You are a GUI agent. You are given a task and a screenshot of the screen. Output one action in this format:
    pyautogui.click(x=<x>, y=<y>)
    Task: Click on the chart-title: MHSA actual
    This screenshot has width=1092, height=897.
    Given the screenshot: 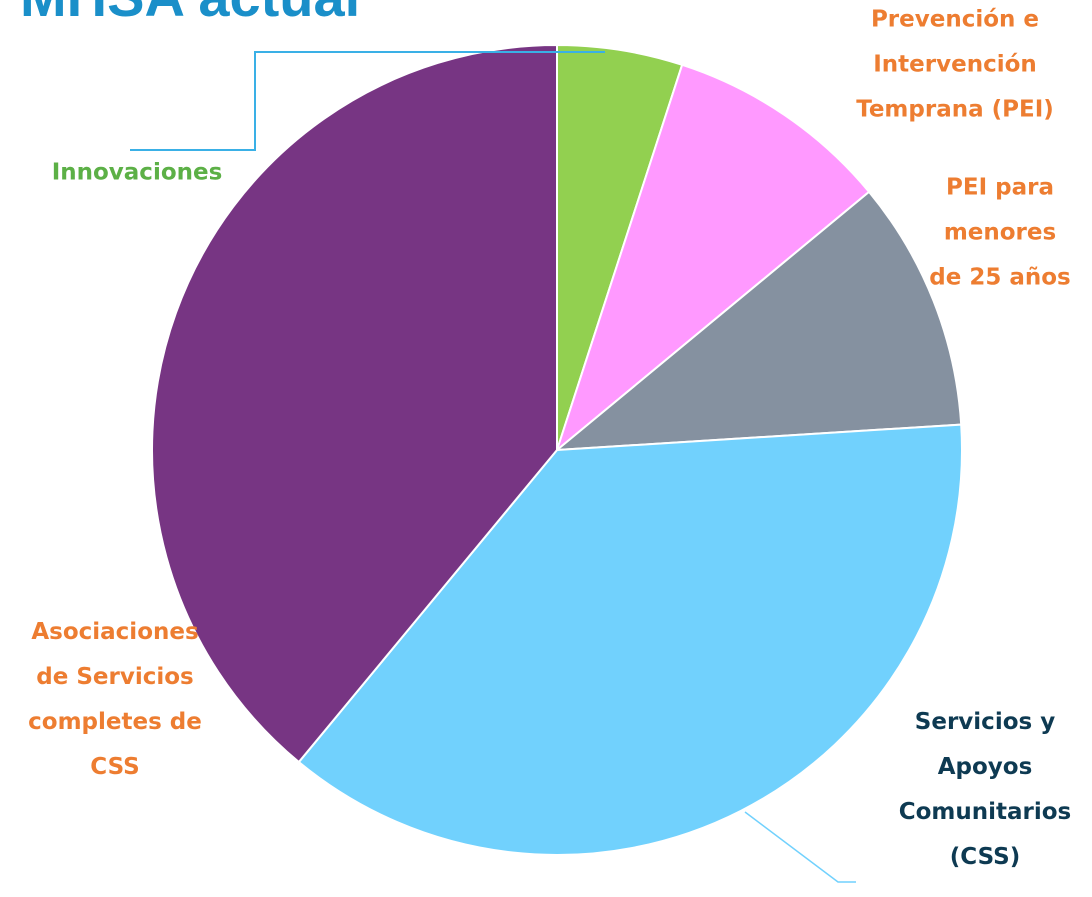 What is the action you would take?
    pyautogui.click(x=190, y=14)
    